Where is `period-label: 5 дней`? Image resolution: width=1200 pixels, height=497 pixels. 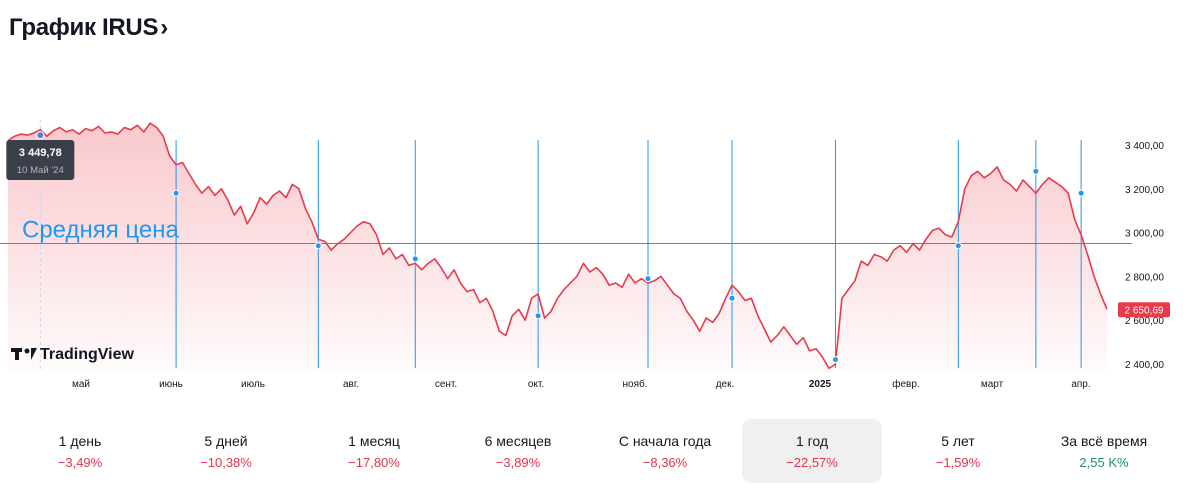 period-label: 5 дней is located at coordinates (226, 441).